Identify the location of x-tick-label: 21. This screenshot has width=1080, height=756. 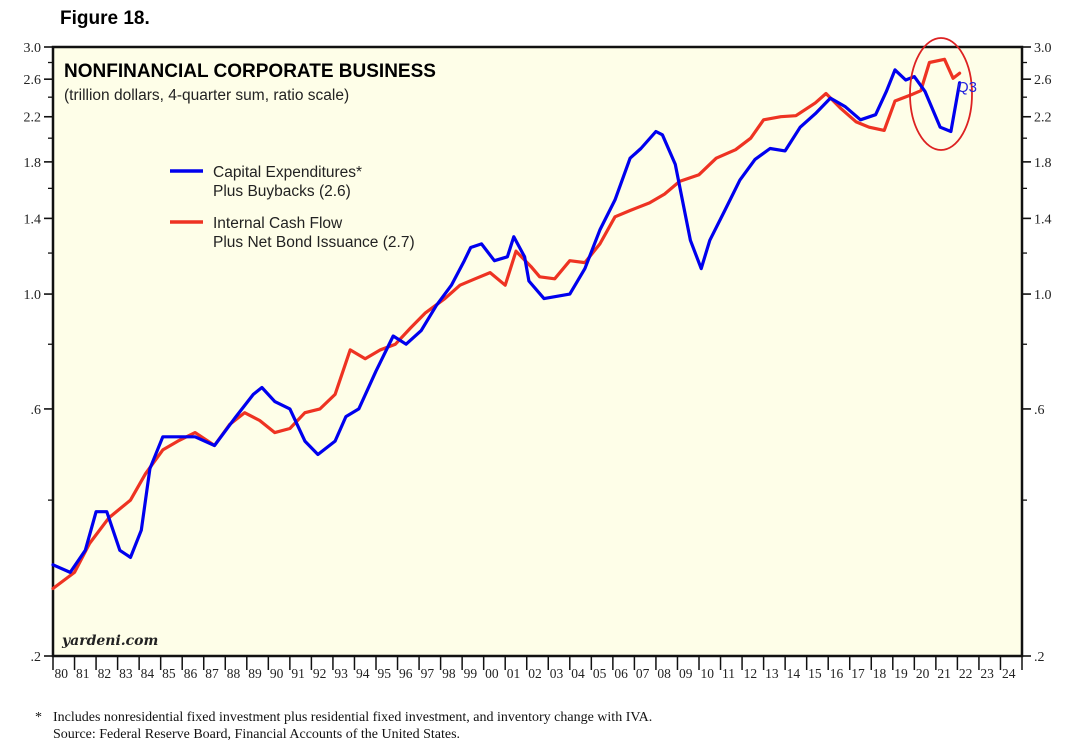
(944, 673).